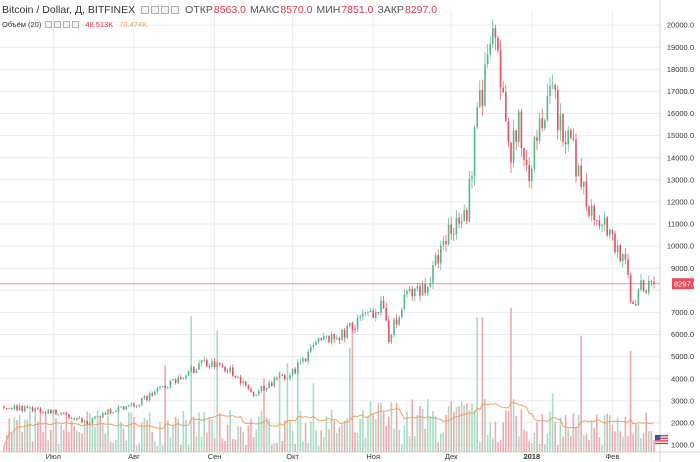 This screenshot has height=462, width=700. I want to click on x-tick-label: Июл, so click(53, 456).